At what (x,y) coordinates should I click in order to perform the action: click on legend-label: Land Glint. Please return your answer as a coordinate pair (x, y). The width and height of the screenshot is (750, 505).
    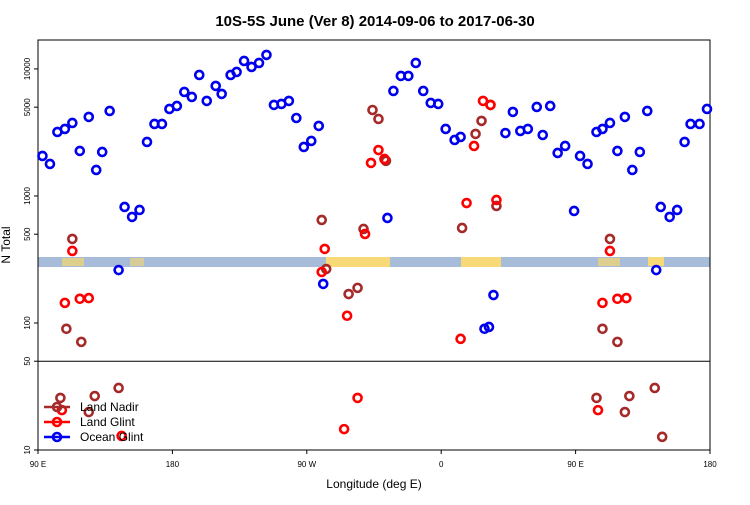
    Looking at the image, I should click on (107, 422).